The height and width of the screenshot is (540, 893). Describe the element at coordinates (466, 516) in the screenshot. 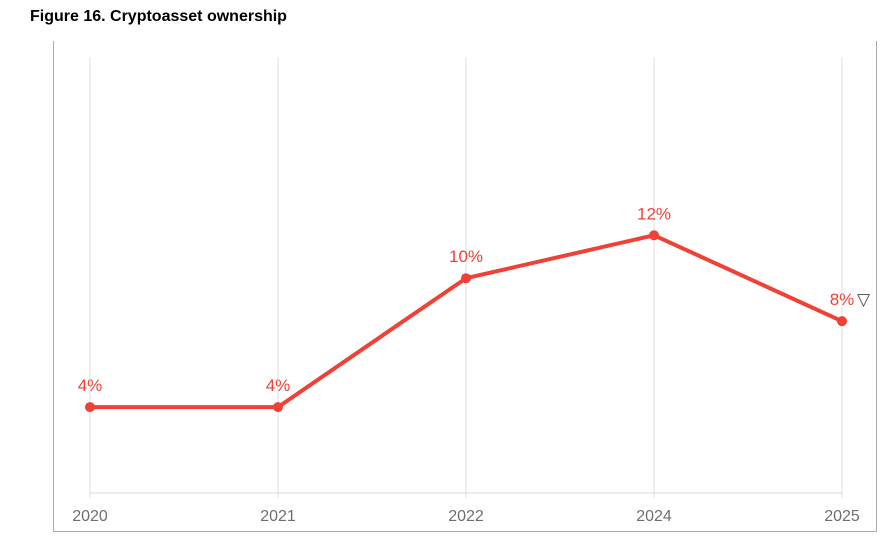

I see `x-tick-label: 2022` at that location.